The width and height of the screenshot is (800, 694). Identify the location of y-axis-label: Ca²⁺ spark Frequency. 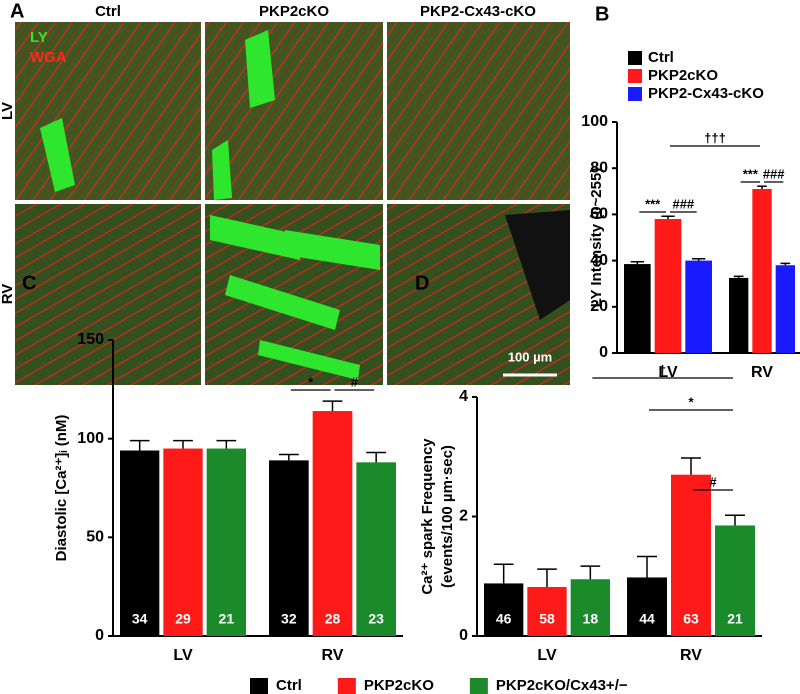
(427, 516).